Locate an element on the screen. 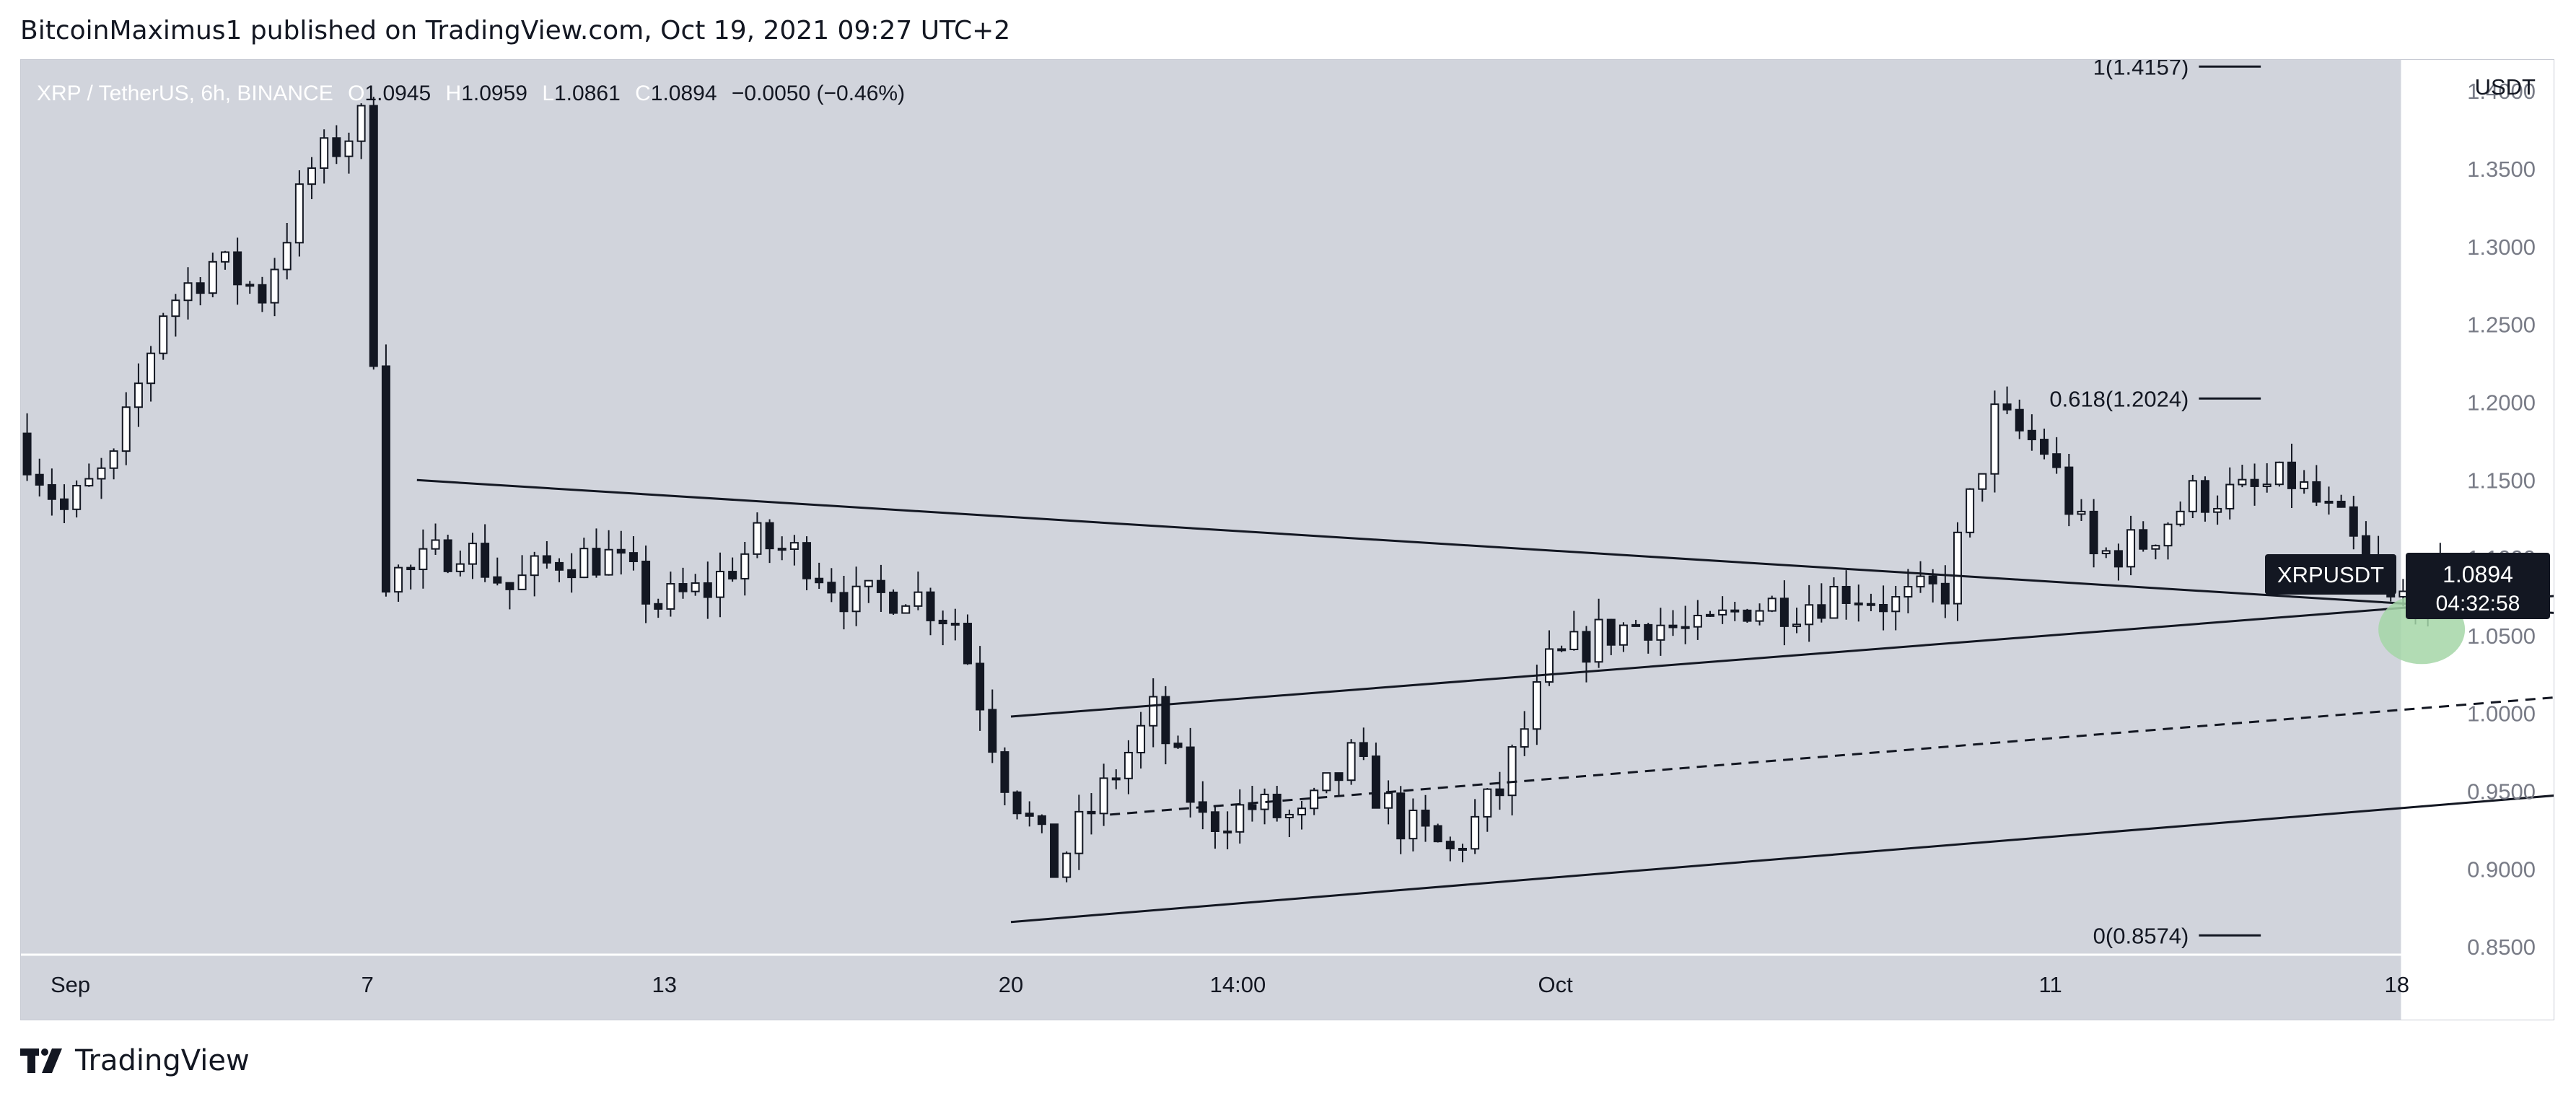  change-value: −0.0050 (−0.46%) is located at coordinates (818, 94).